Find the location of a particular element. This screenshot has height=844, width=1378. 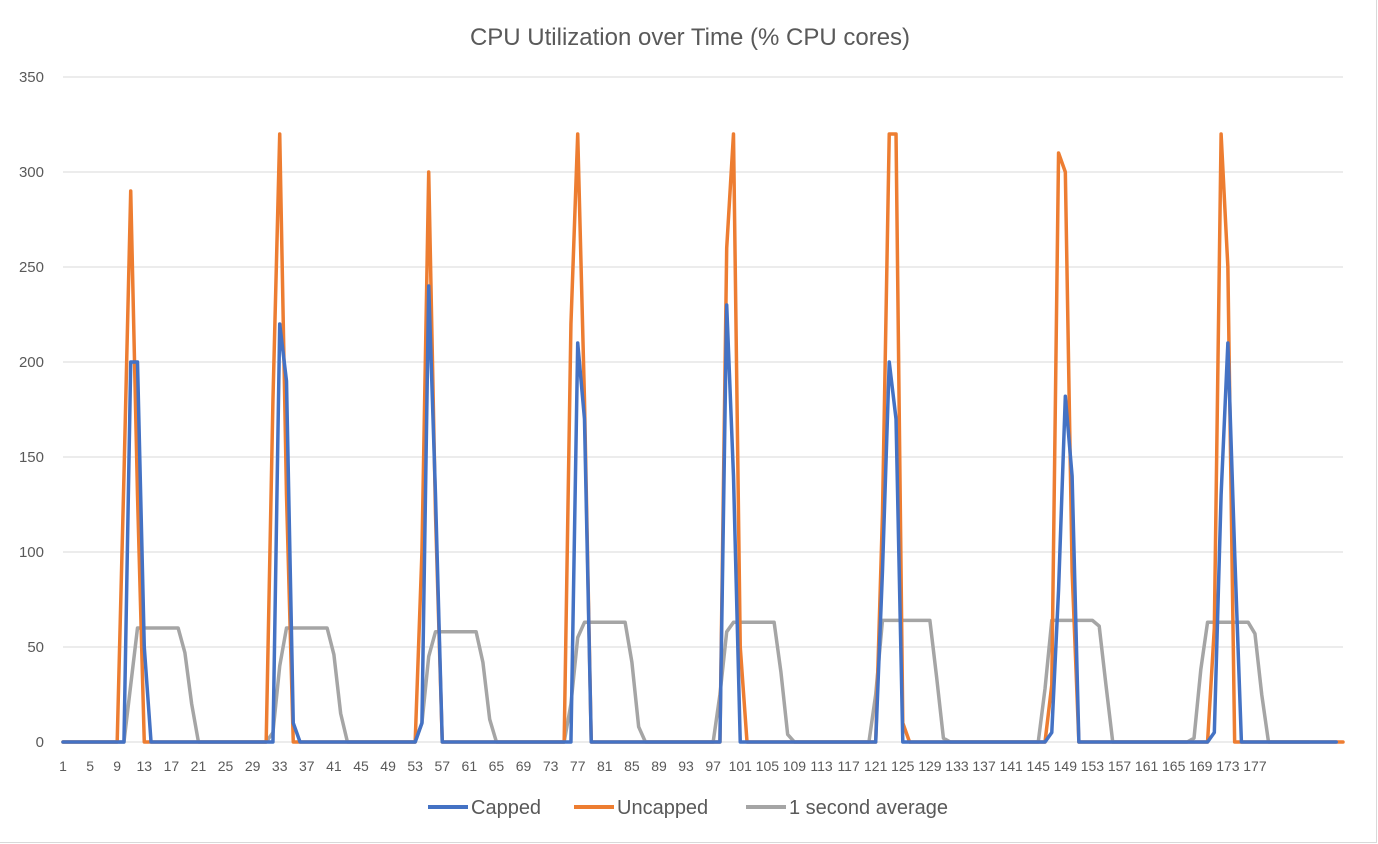

x-tick-label: 141 is located at coordinates (1011, 766).